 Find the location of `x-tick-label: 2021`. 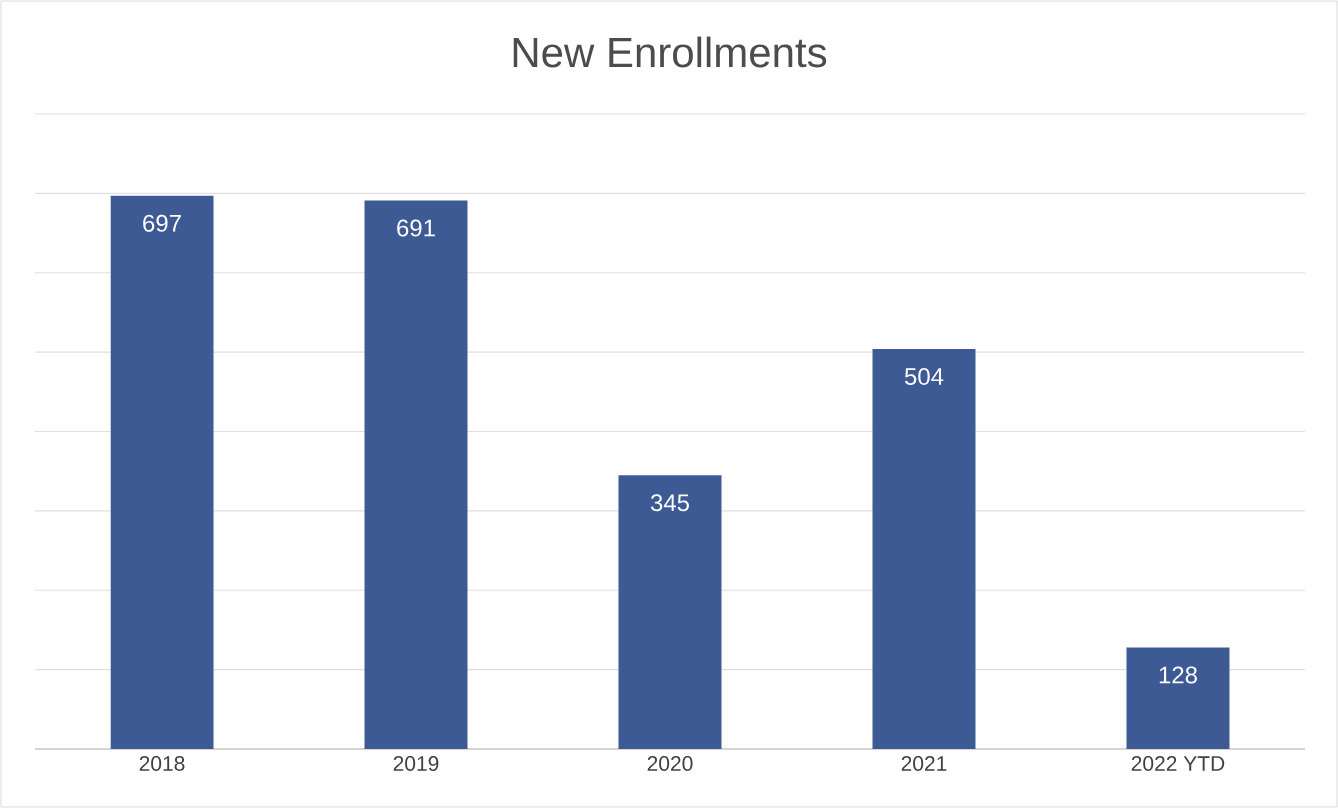

x-tick-label: 2021 is located at coordinates (924, 763).